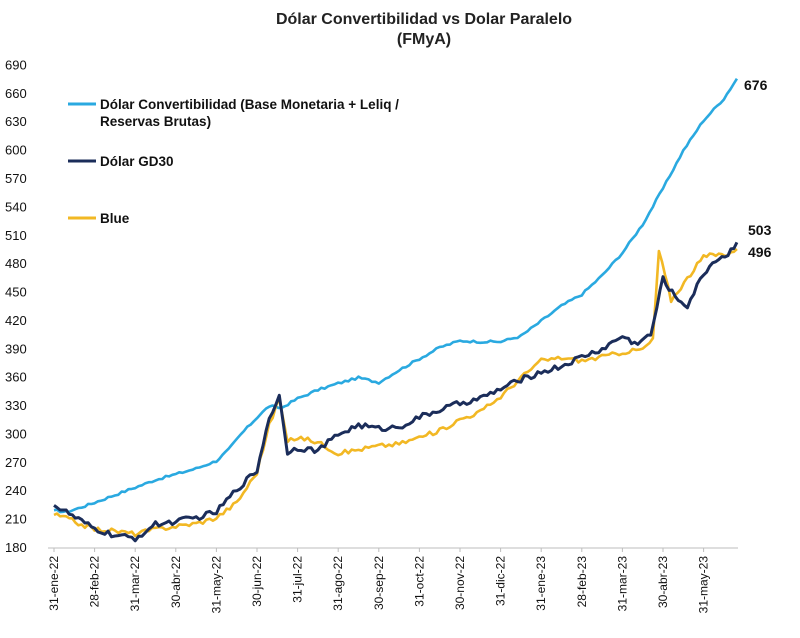 The image size is (800, 638). I want to click on chart-subtitle: (FMyA), so click(424, 39).